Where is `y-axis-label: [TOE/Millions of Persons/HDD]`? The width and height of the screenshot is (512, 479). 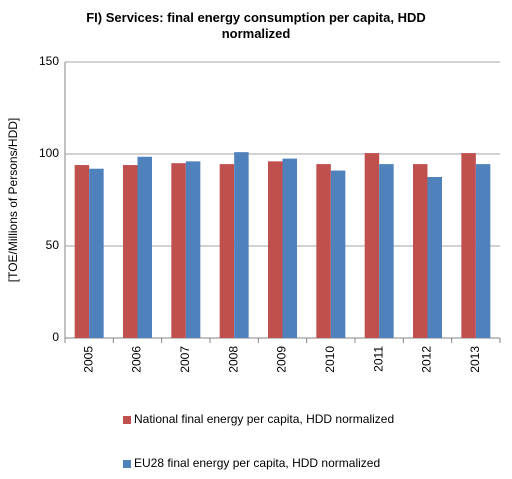
y-axis-label: [TOE/Millions of Persons/HDD] is located at coordinates (13, 200).